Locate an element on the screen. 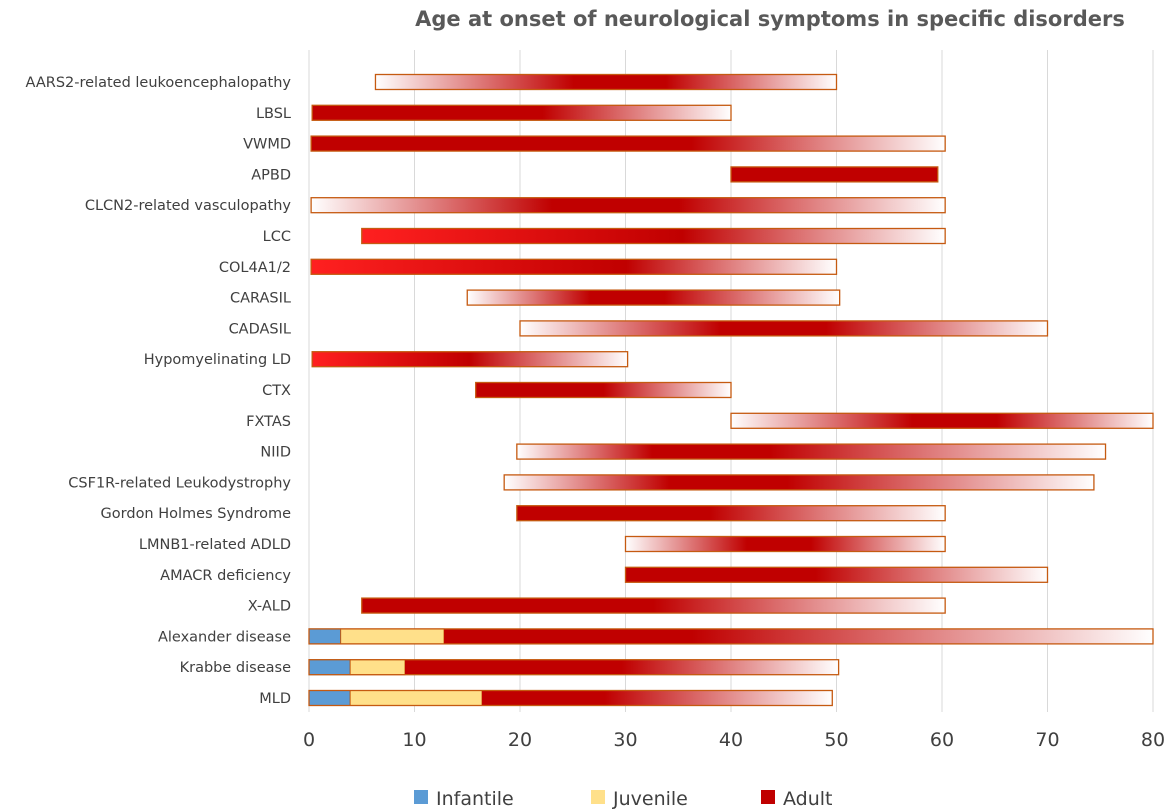 The height and width of the screenshot is (812, 1170). legend-swatch-adult is located at coordinates (768, 797).